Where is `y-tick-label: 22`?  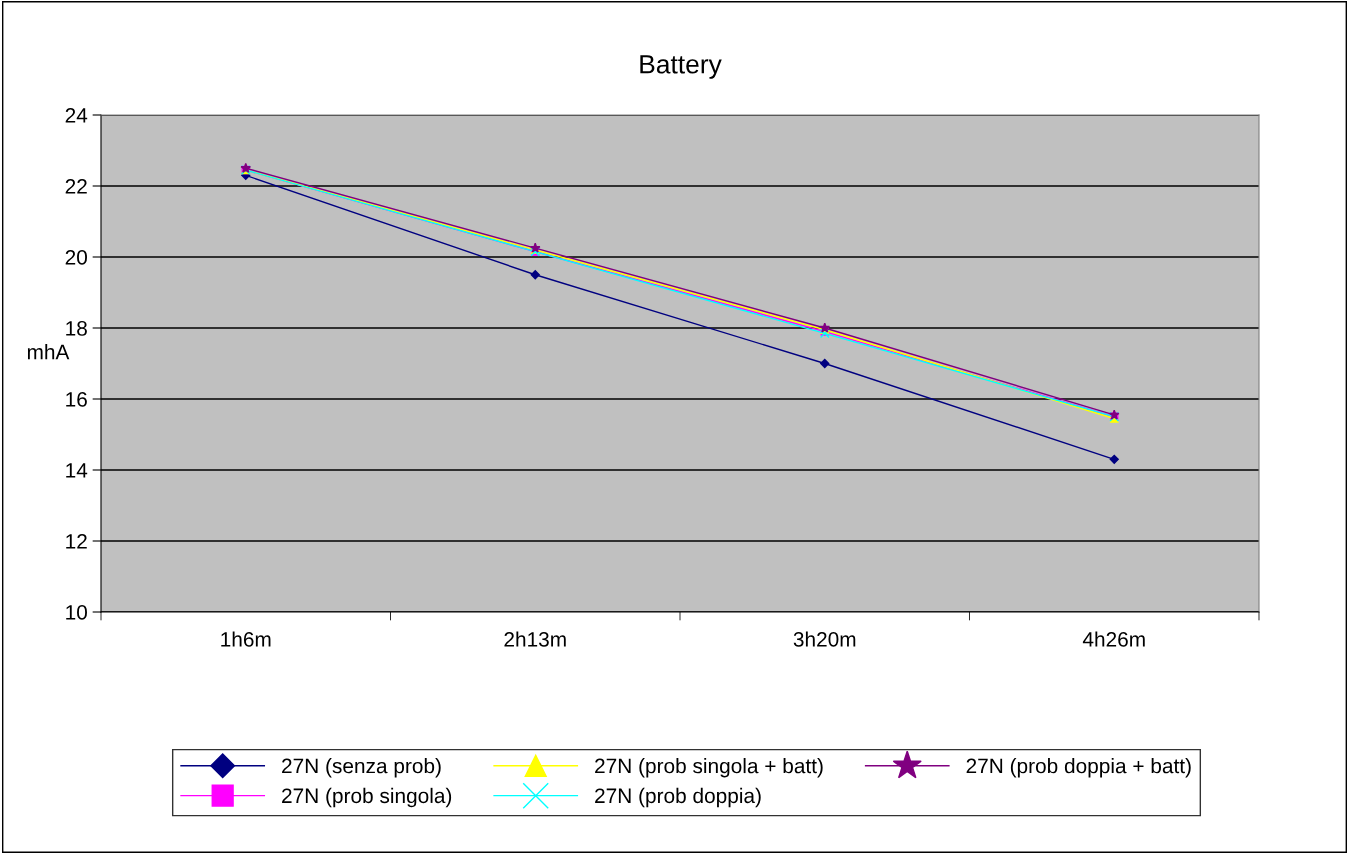 y-tick-label: 22 is located at coordinates (76, 186).